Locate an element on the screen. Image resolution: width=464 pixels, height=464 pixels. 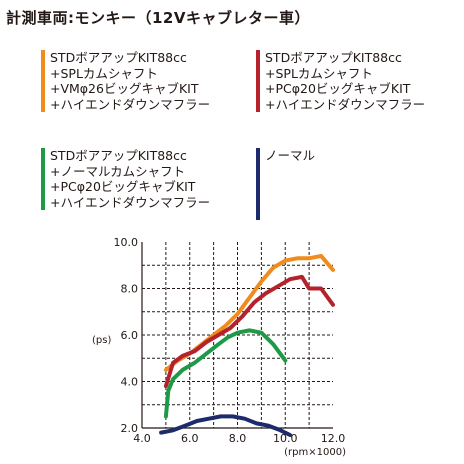
legend-line: ノーマル is located at coordinates (290, 155).